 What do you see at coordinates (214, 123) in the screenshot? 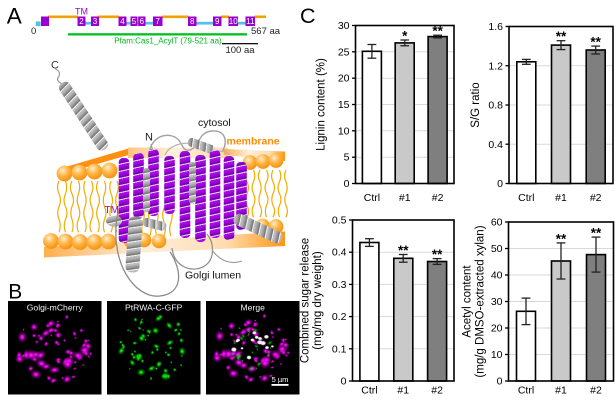
I see `svg-text: cytosol` at bounding box center [214, 123].